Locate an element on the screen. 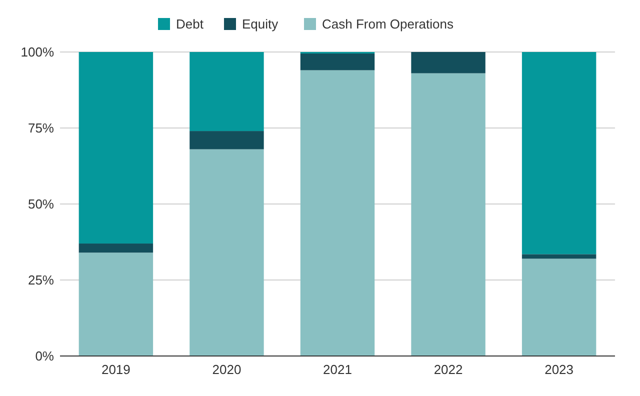 Image resolution: width=640 pixels, height=396 pixels. legend-label: Cash From Operations is located at coordinates (388, 24).